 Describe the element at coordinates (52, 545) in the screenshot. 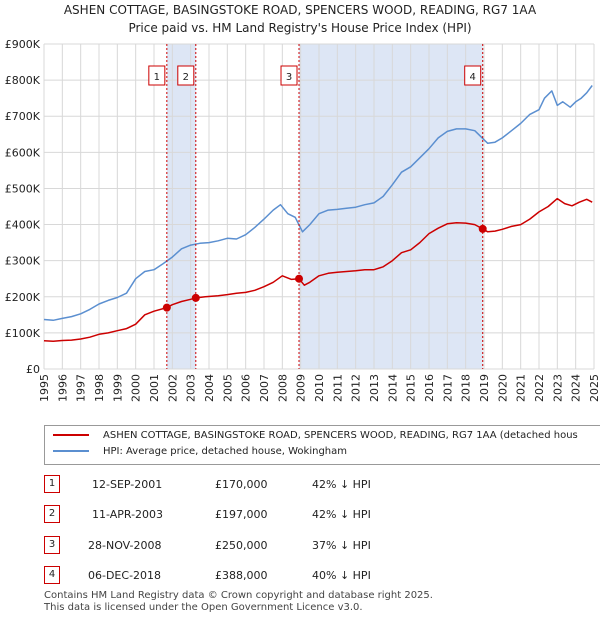

I see `sale-number-badge: 3` at that location.